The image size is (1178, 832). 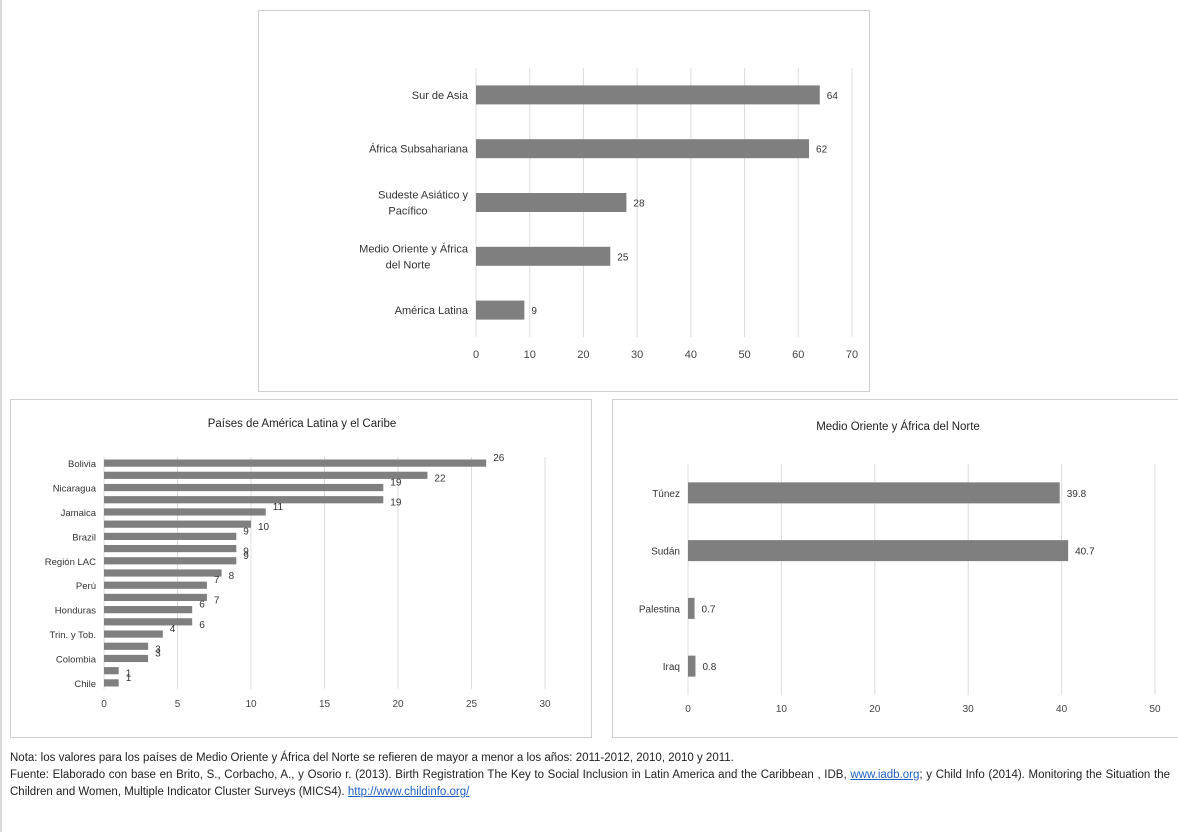 What do you see at coordinates (178, 704) in the screenshot?
I see `x-tick-label: 5` at bounding box center [178, 704].